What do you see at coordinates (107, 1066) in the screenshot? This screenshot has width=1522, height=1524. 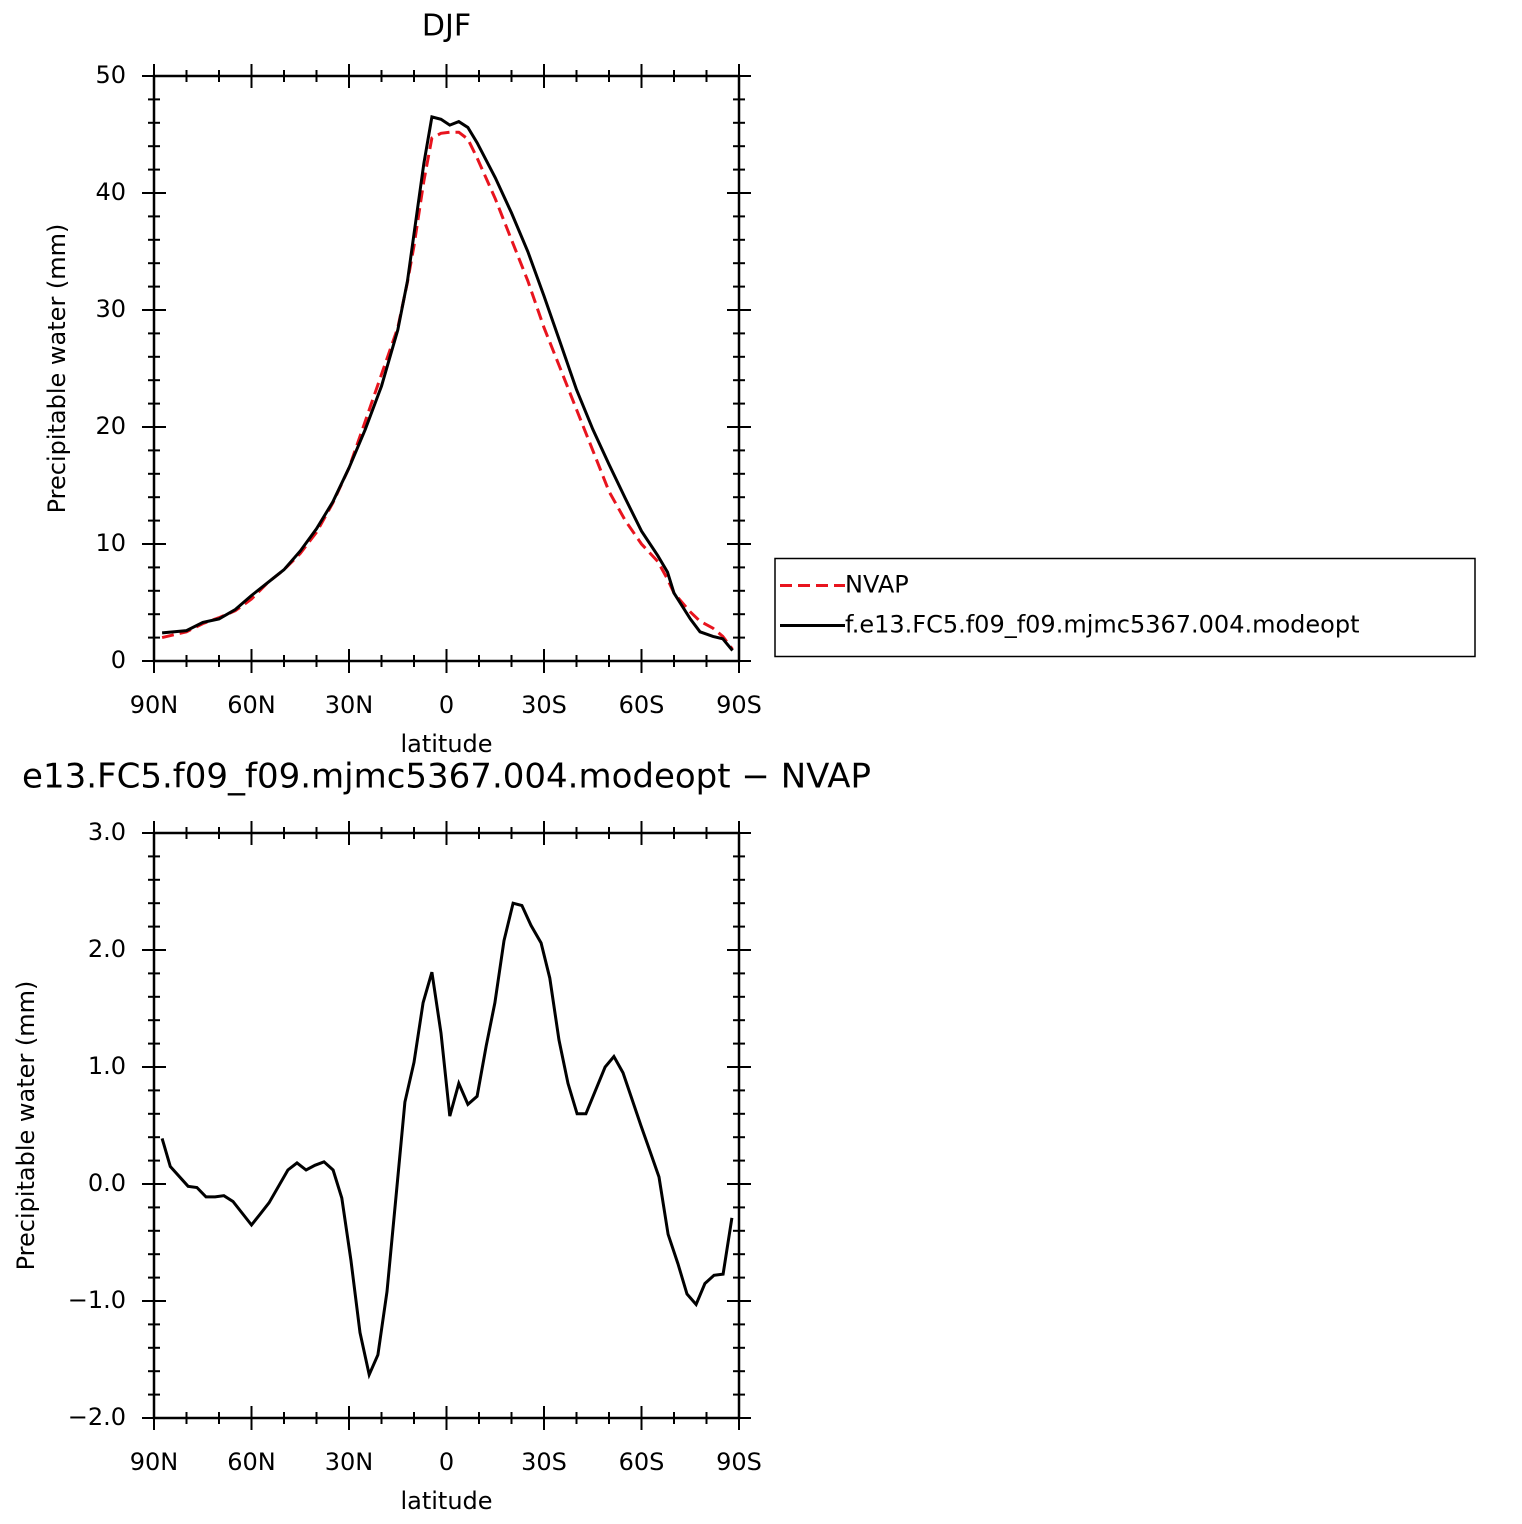 I see `y-tick-label: 1.0` at bounding box center [107, 1066].